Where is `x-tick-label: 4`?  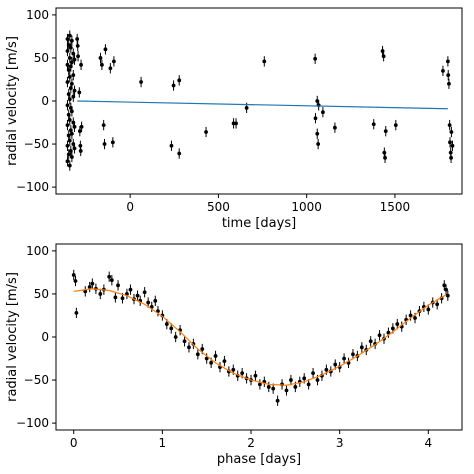 x-tick-label: 4 is located at coordinates (428, 443).